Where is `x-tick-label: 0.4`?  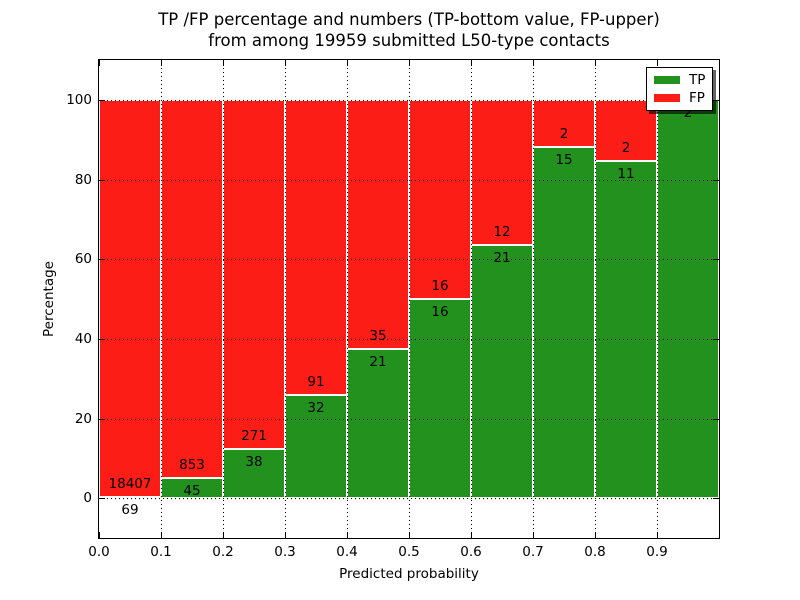 x-tick-label: 0.4 is located at coordinates (347, 552).